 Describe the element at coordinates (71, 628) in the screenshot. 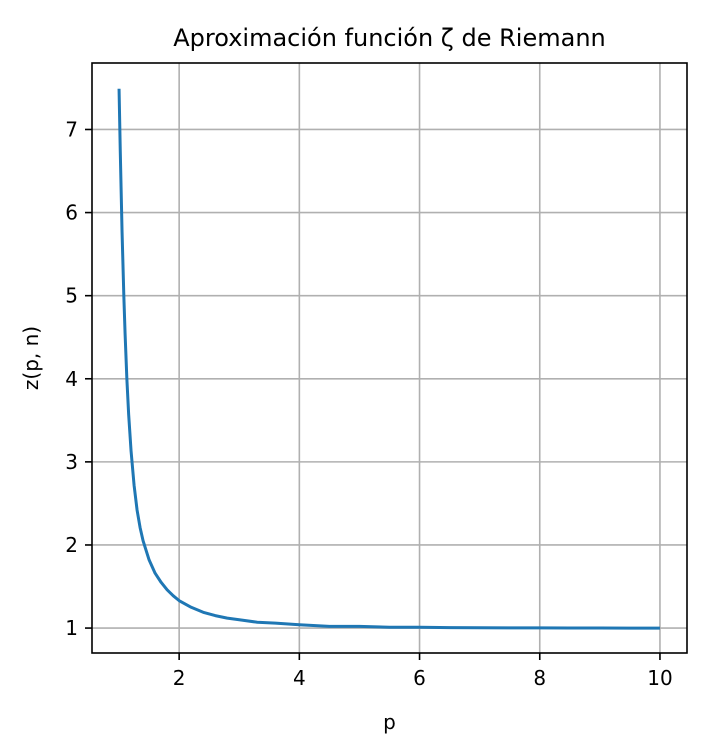

I see `y-tick-label: 1` at that location.